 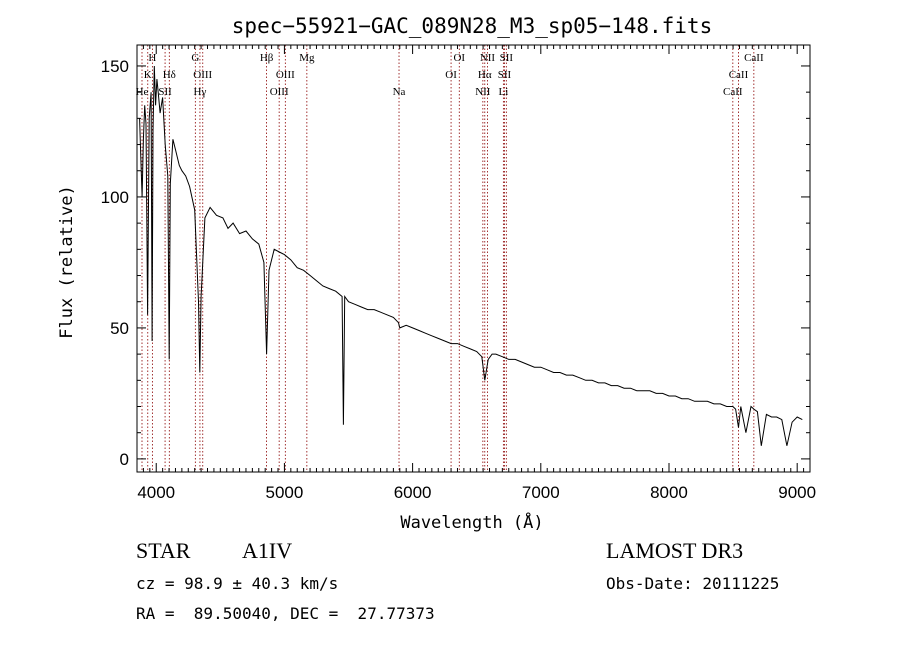 What do you see at coordinates (483, 92) in the screenshot?
I see `line-label-17: NII` at bounding box center [483, 92].